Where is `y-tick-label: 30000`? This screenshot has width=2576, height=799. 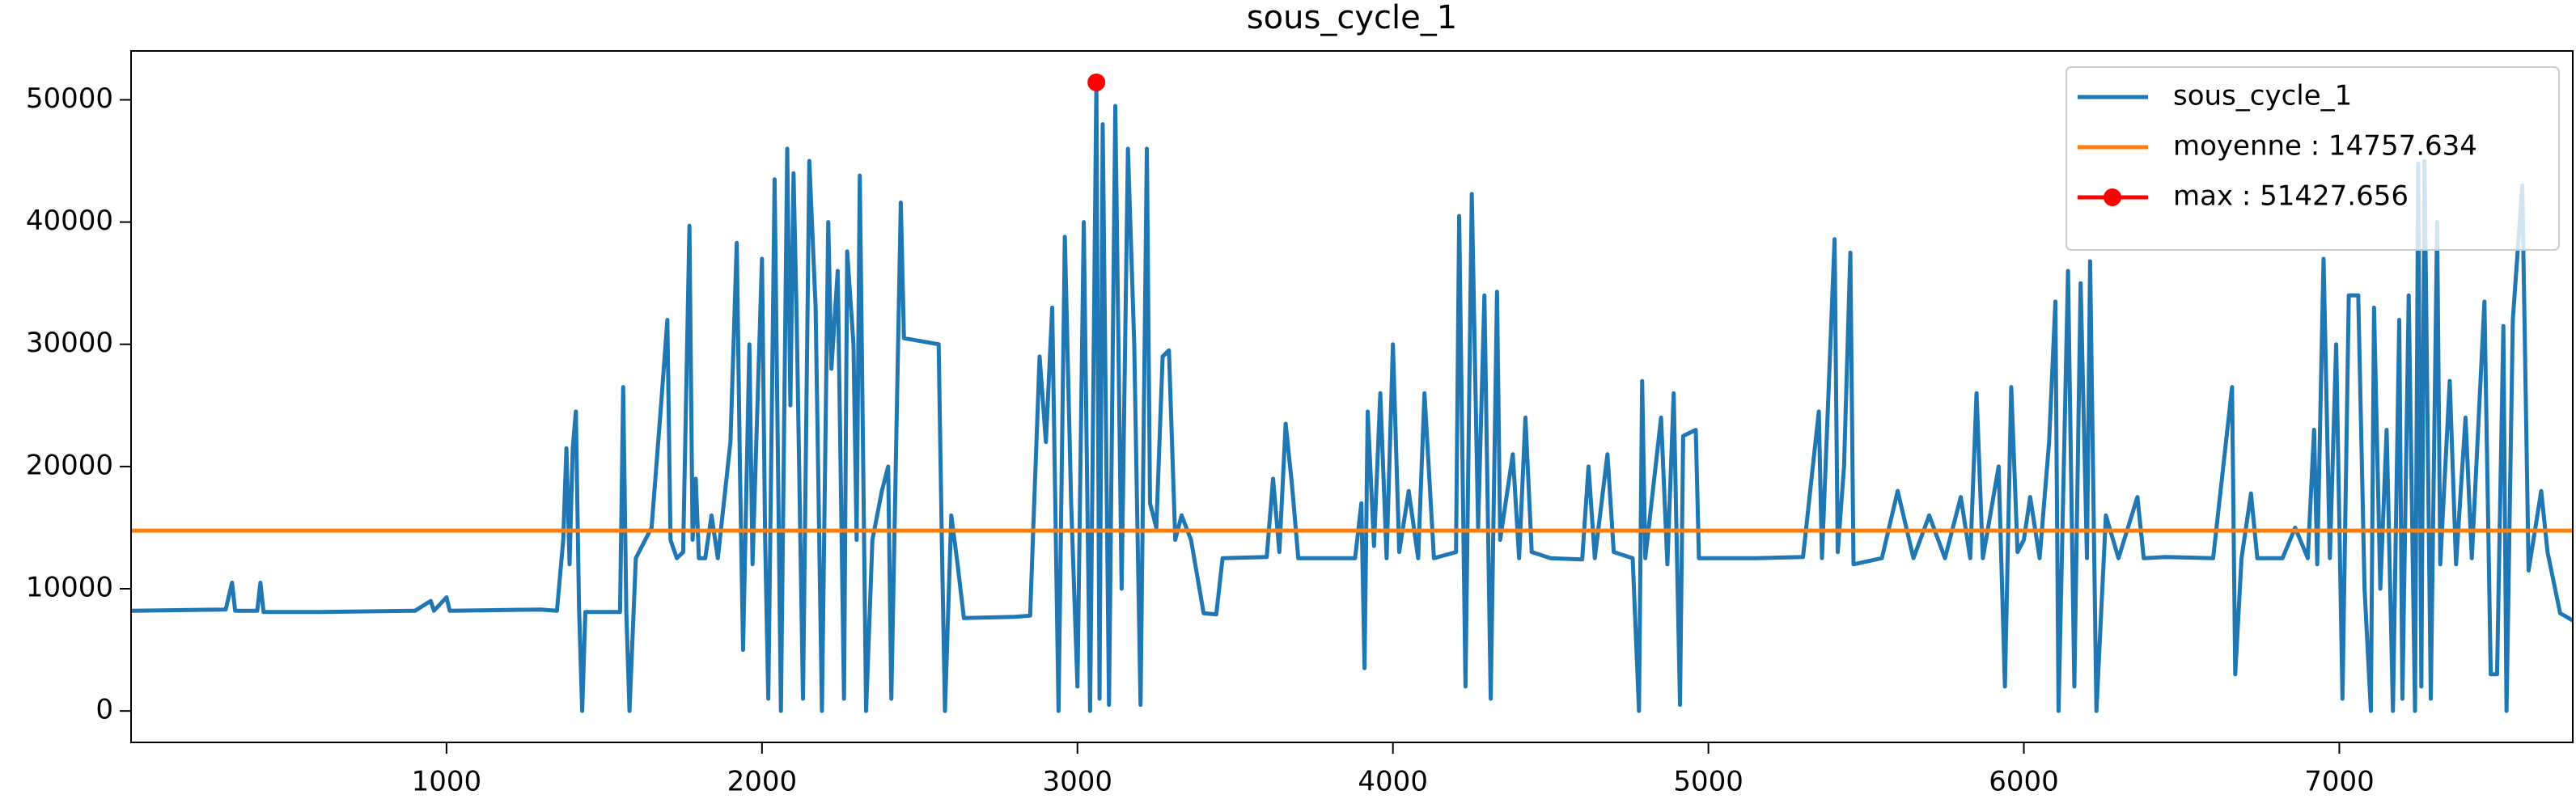
y-tick-label: 30000 is located at coordinates (69, 343).